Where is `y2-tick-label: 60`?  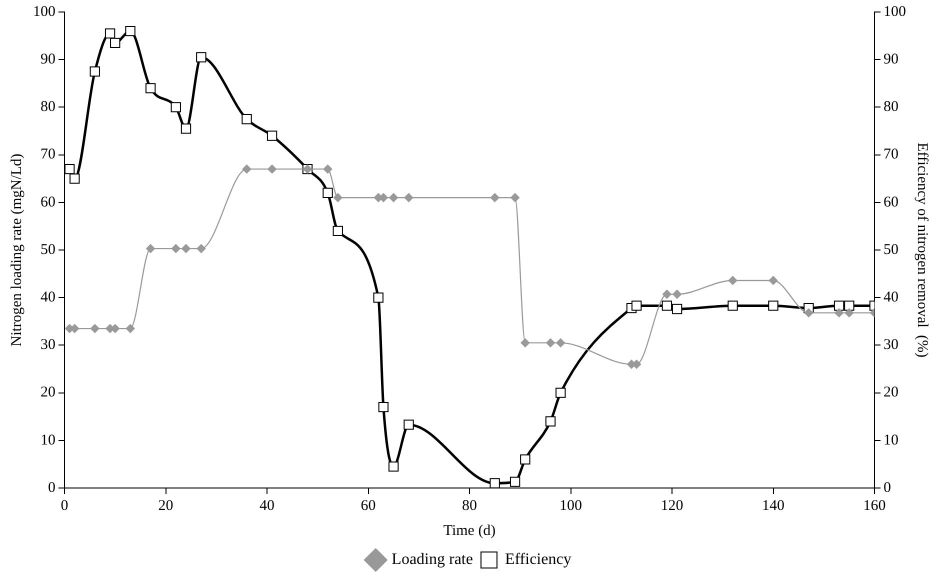
y2-tick-label: 60 is located at coordinates (891, 202).